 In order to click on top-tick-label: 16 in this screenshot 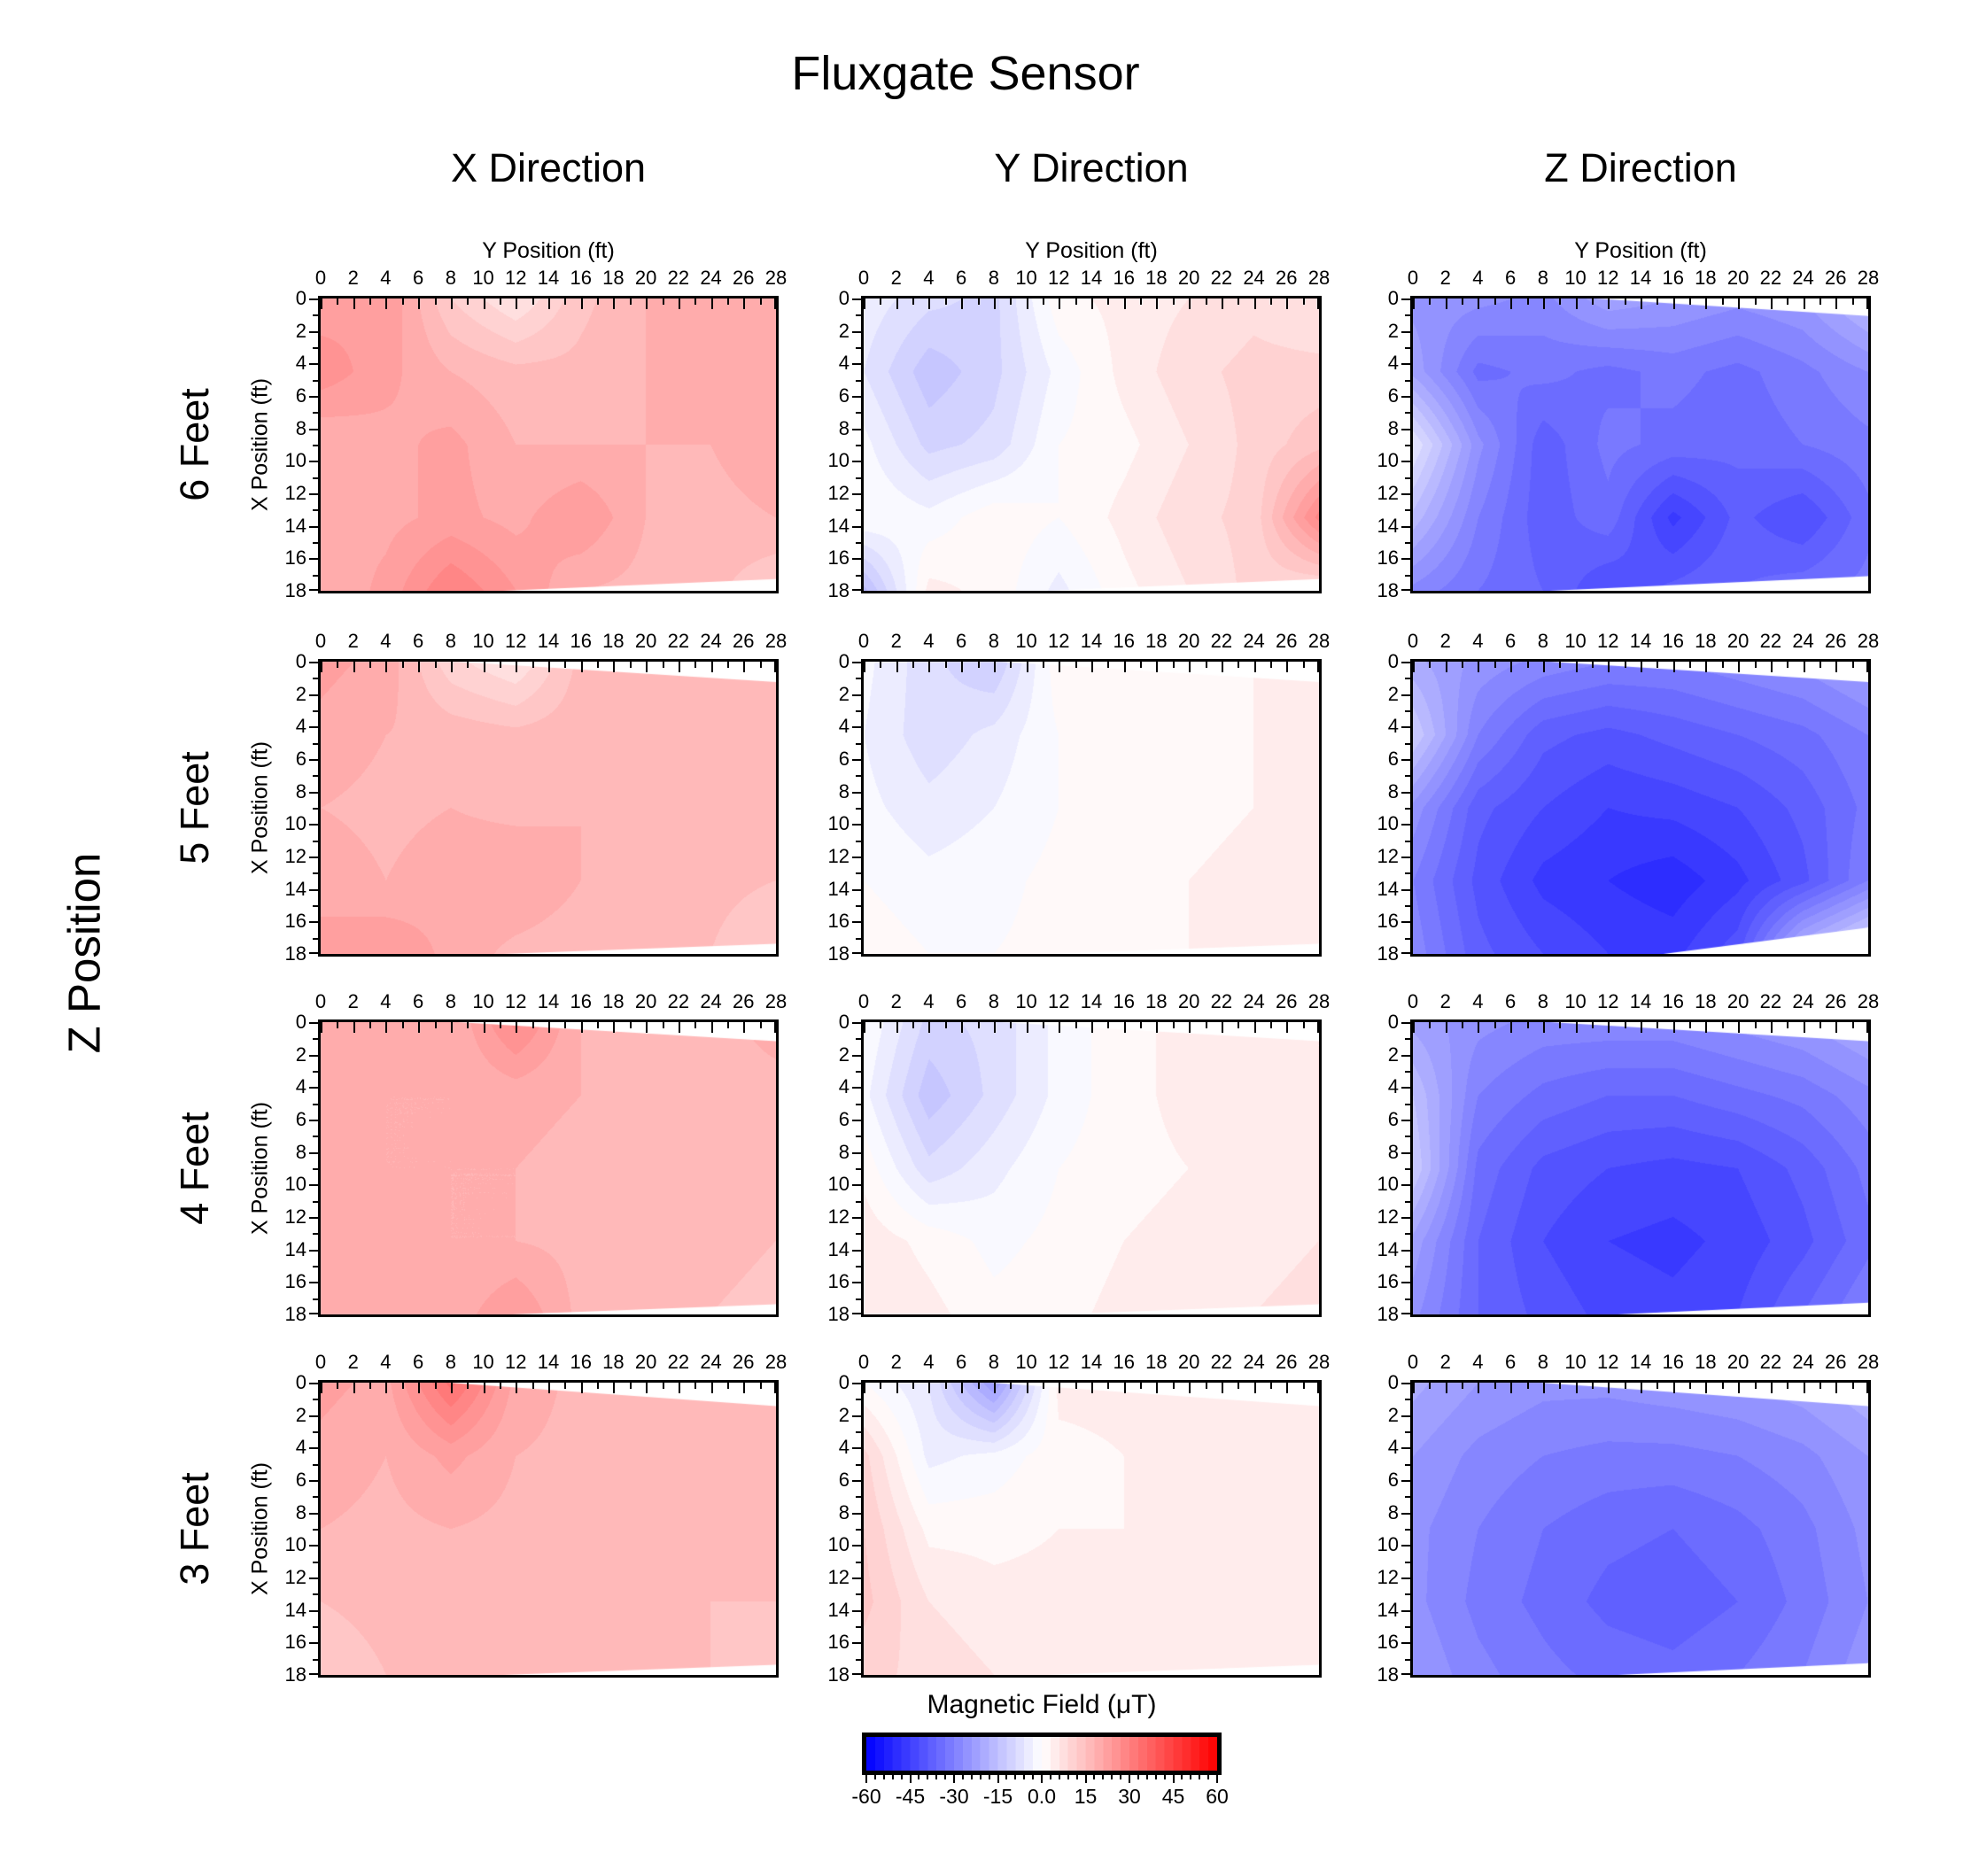, I will do `click(1124, 278)`.